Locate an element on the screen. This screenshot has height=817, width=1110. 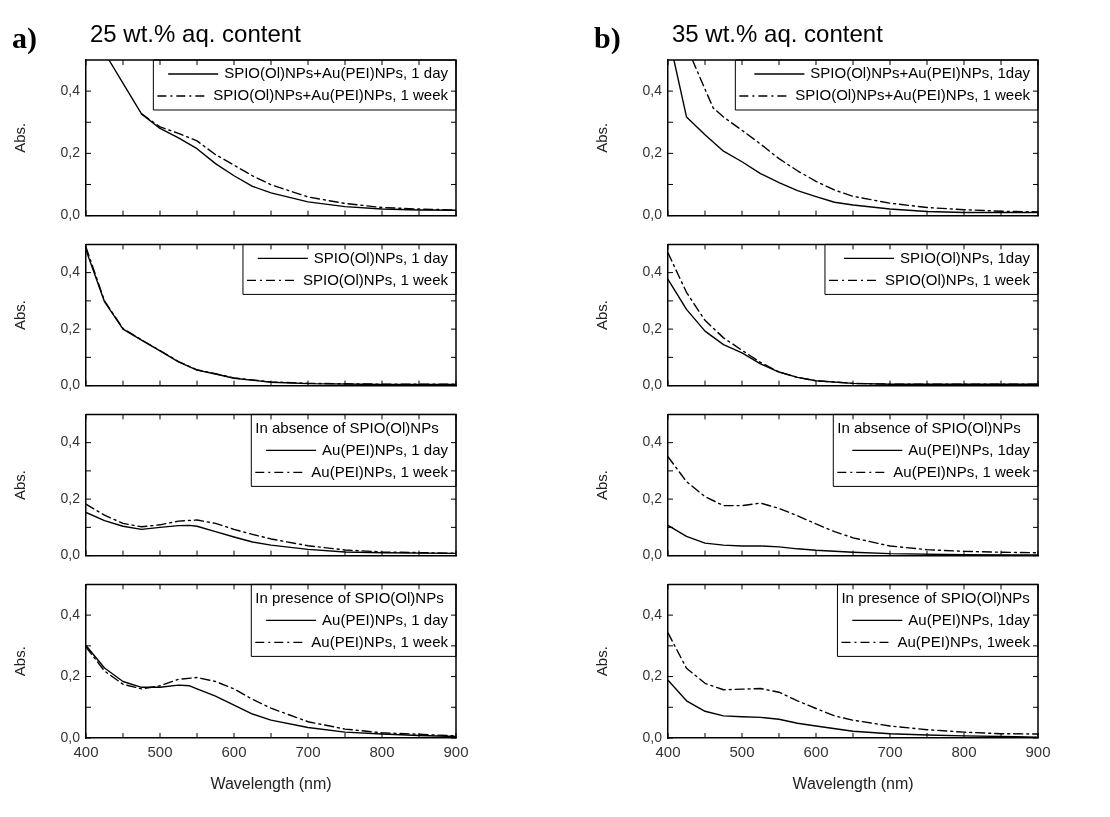
chart-title: 35 wt.% aq. content is located at coordinates (778, 33).